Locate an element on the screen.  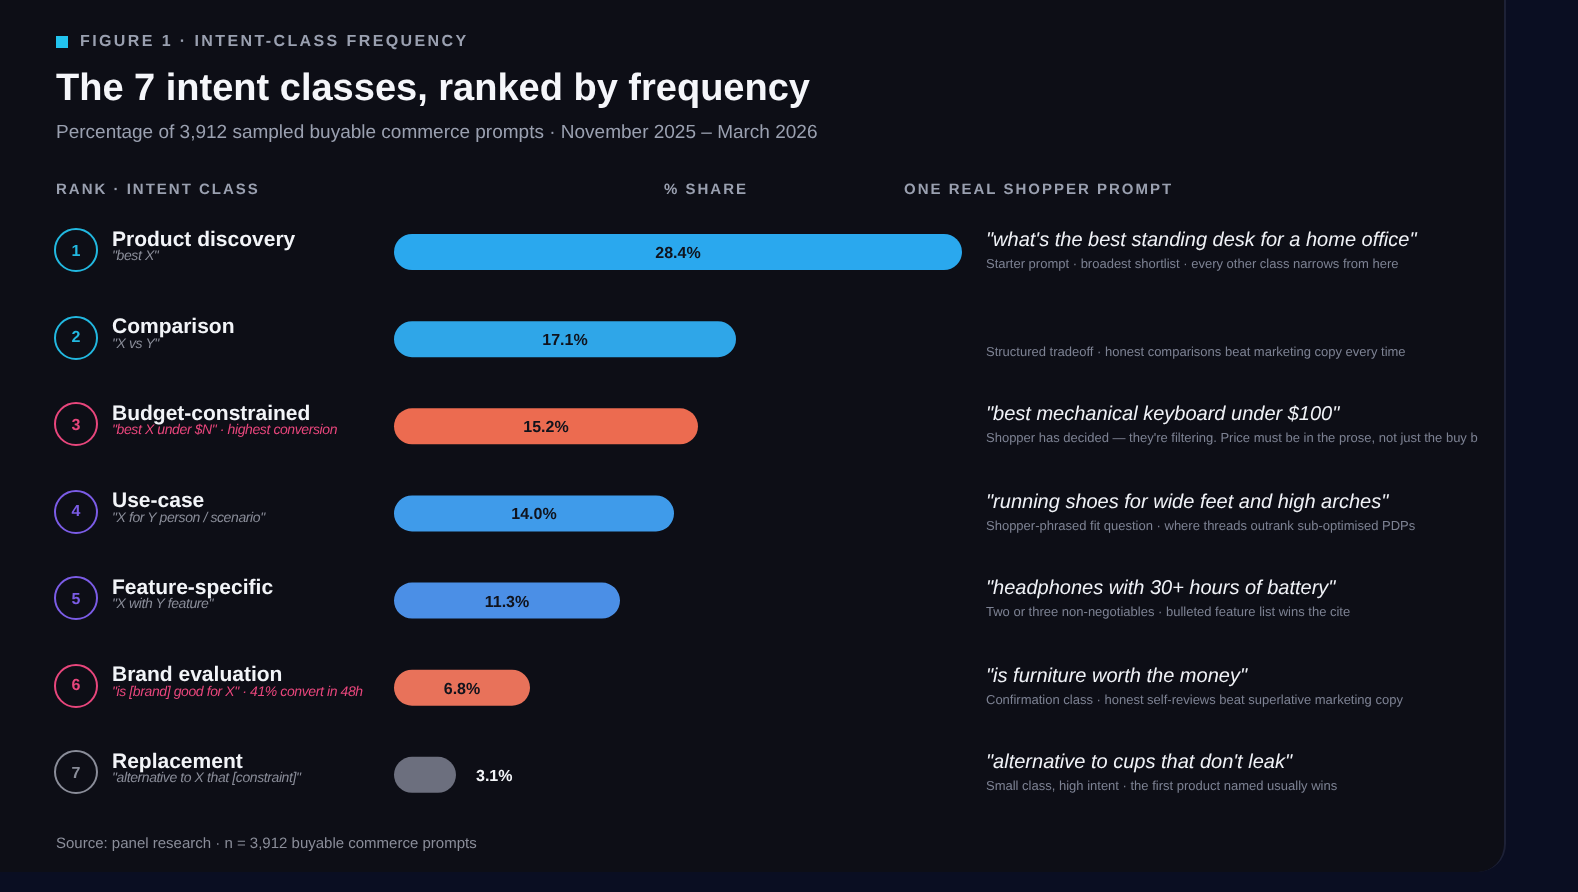
chart-title: The 7 intent classes, ranked by frequency is located at coordinates (433, 90).